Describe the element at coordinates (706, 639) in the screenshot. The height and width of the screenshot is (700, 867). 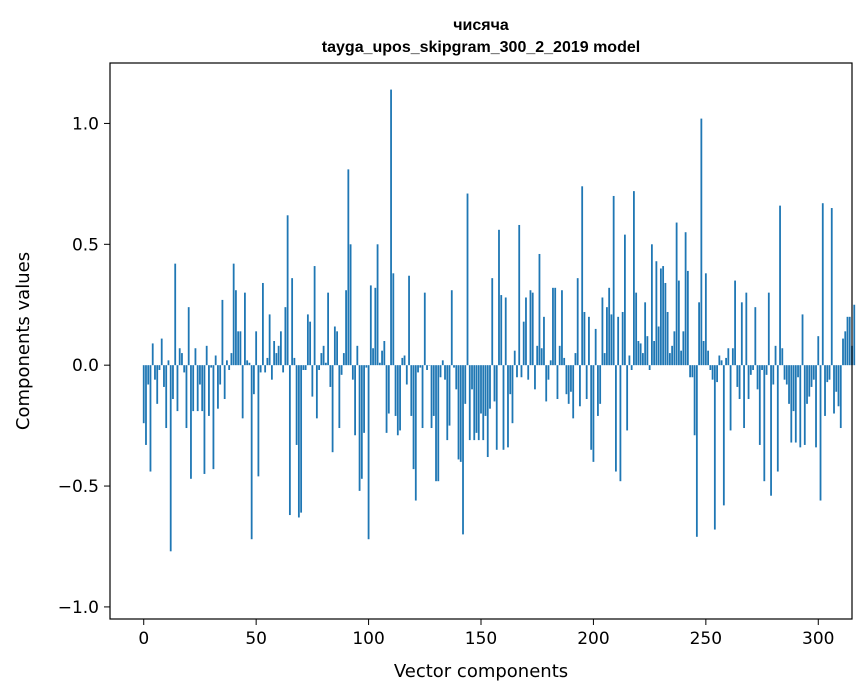
I see `x-tick-label: 250` at that location.